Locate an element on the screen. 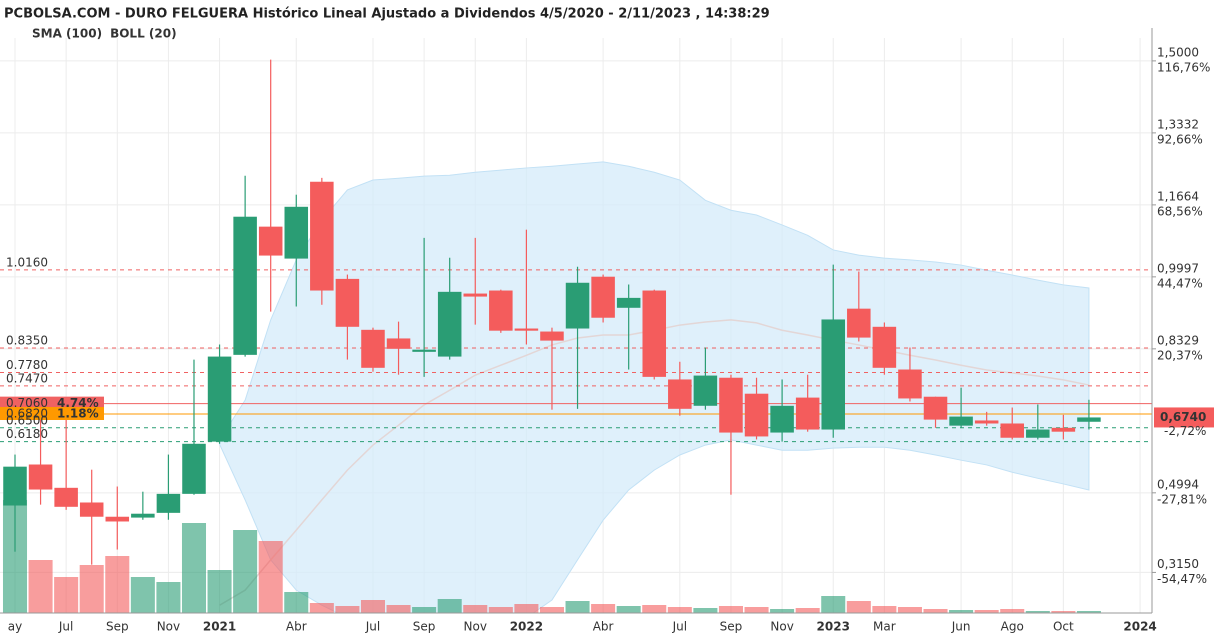 The width and height of the screenshot is (1221, 641). y2-tick-label: 116,76% is located at coordinates (1183, 67).